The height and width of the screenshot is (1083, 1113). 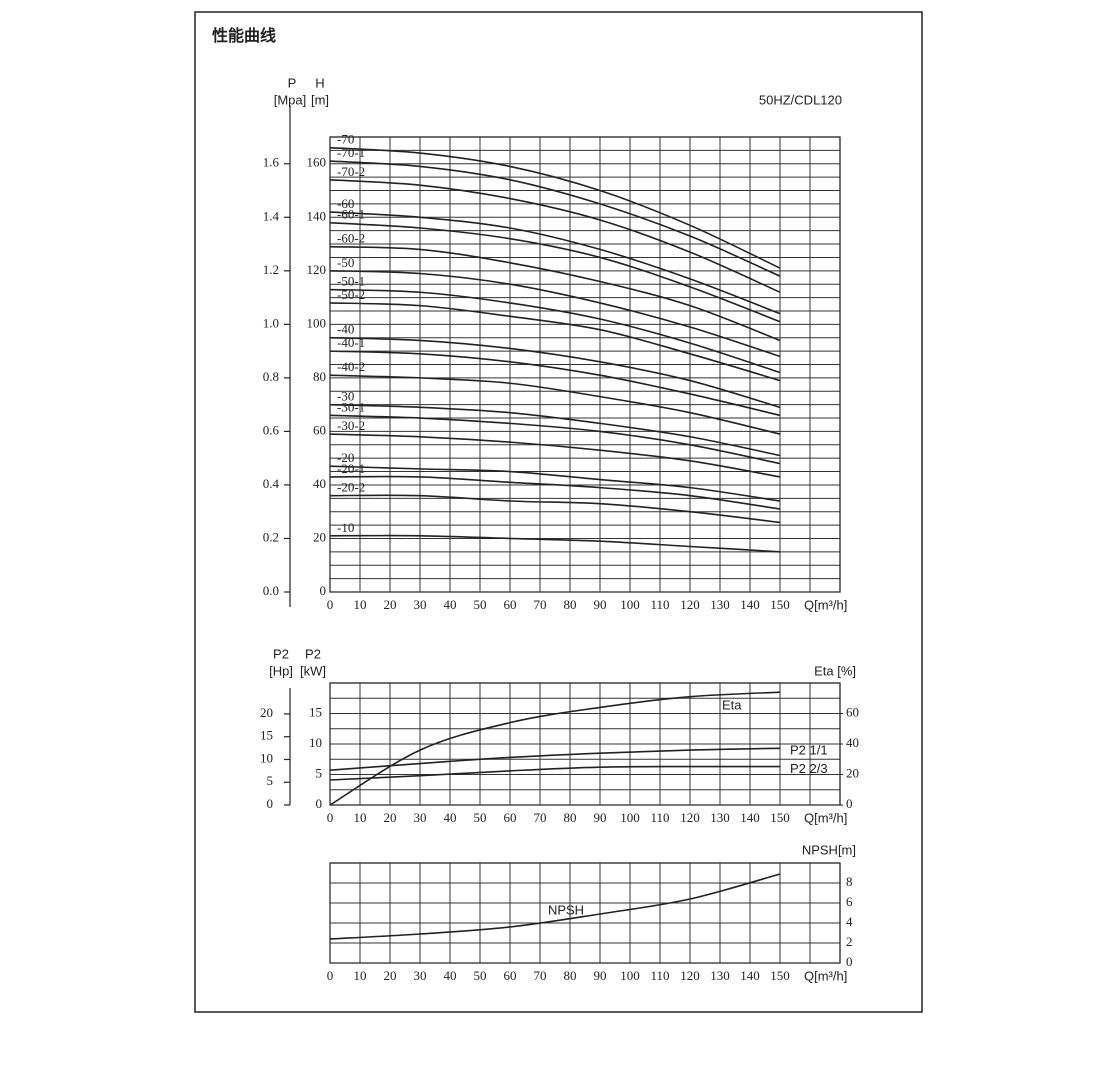 I want to click on axis-label: [kW], so click(x=313, y=670).